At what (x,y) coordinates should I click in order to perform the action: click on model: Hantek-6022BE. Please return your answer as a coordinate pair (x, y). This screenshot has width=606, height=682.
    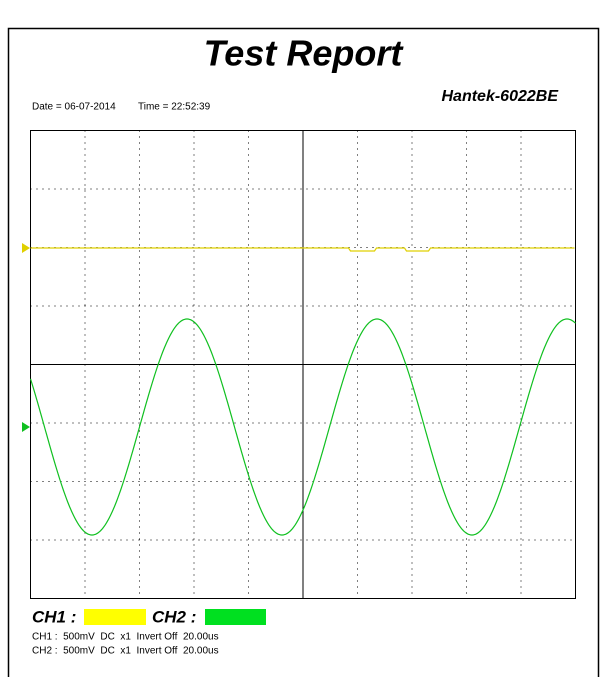
    Looking at the image, I should click on (501, 96).